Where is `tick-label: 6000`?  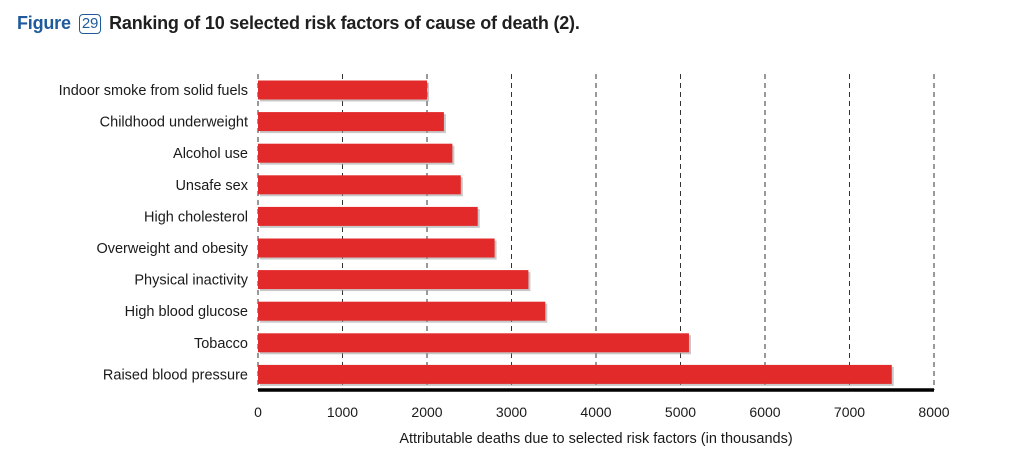
tick-label: 6000 is located at coordinates (764, 412).